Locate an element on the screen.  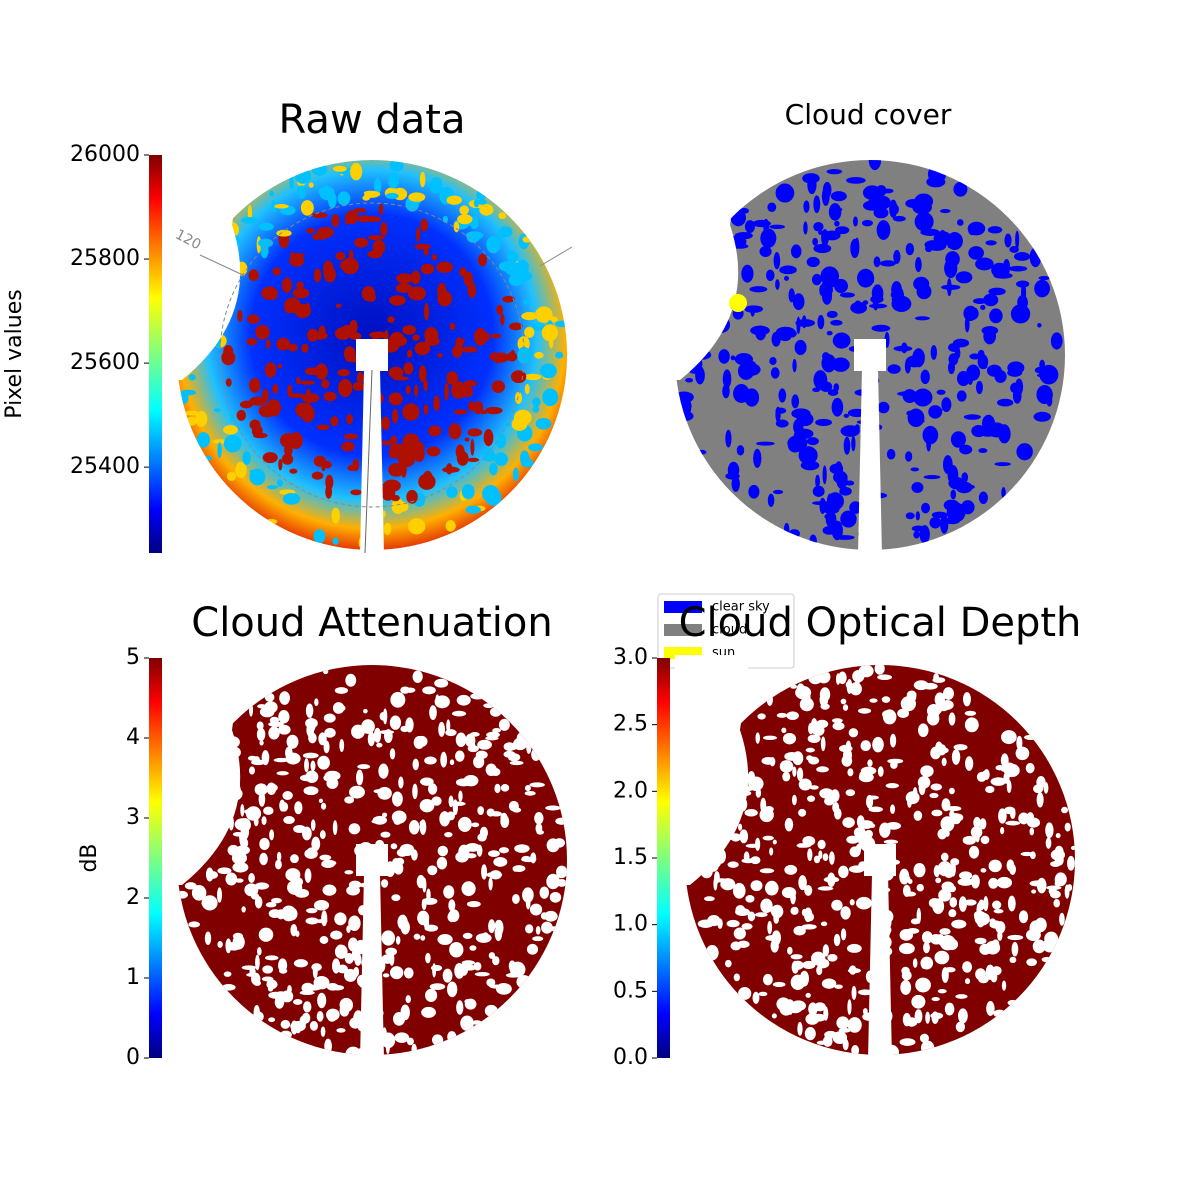
panel-title: Cloud cover is located at coordinates (868, 114).